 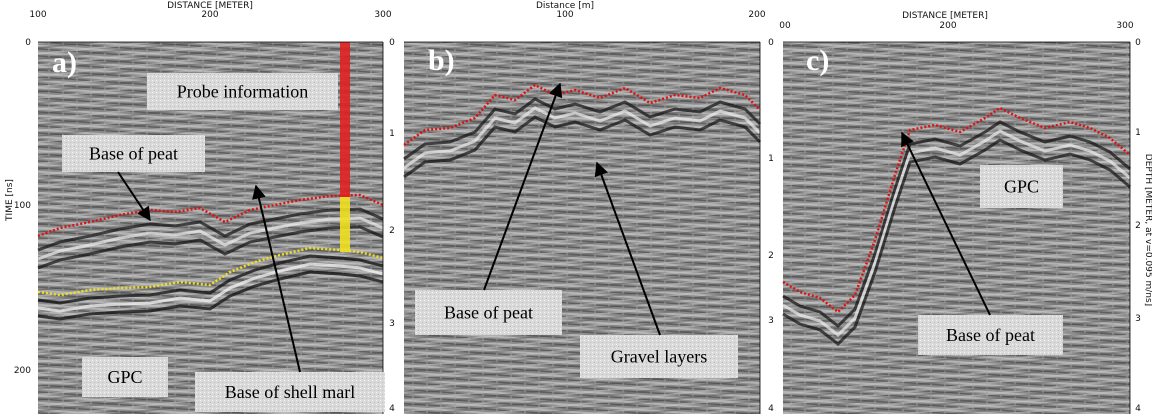 What do you see at coordinates (565, 6) in the screenshot?
I see `x-axis-title: Distance [m]` at bounding box center [565, 6].